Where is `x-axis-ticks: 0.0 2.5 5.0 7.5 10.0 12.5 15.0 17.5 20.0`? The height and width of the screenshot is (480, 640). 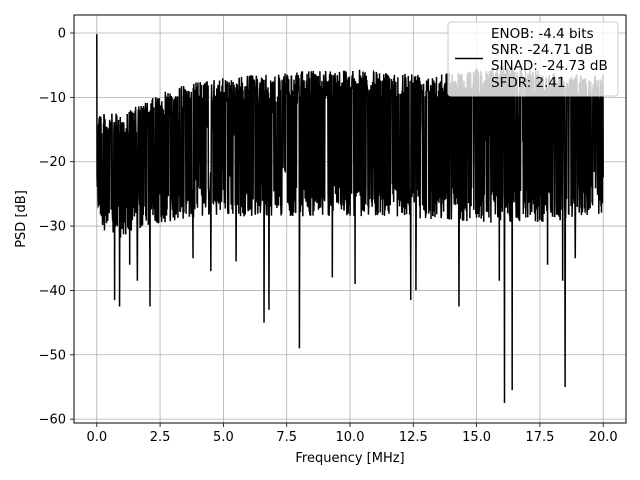 x-axis-ticks: 0.0 2.5 5.0 7.5 10.0 12.5 15.0 17.5 20.0 is located at coordinates (352, 434).